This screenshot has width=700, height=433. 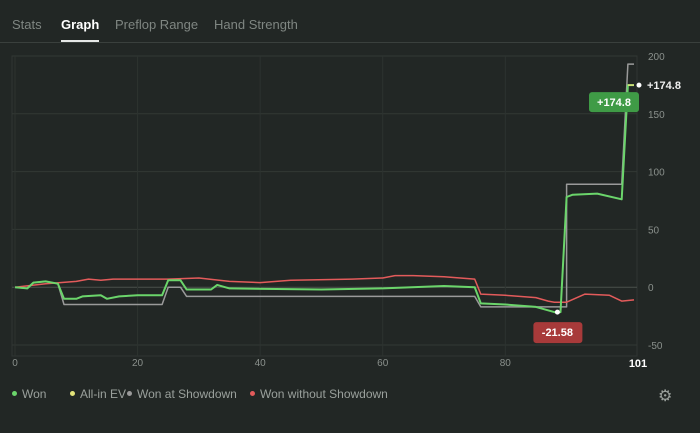 I want to click on y-tick-label: 100, so click(x=656, y=173).